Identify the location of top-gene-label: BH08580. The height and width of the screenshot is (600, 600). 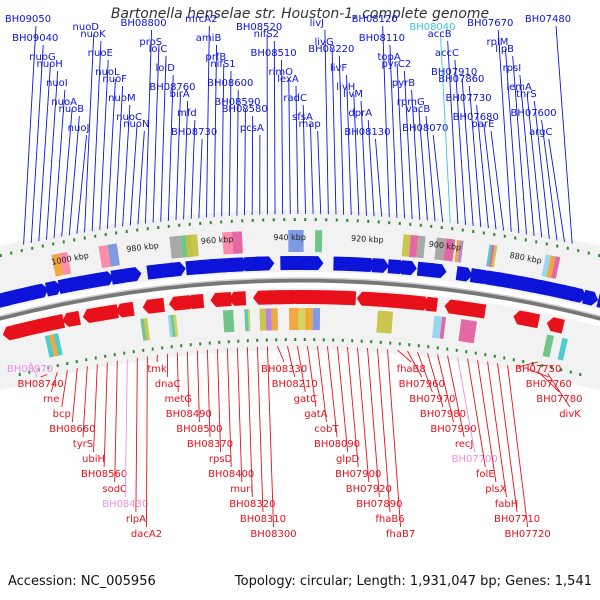
(245, 109).